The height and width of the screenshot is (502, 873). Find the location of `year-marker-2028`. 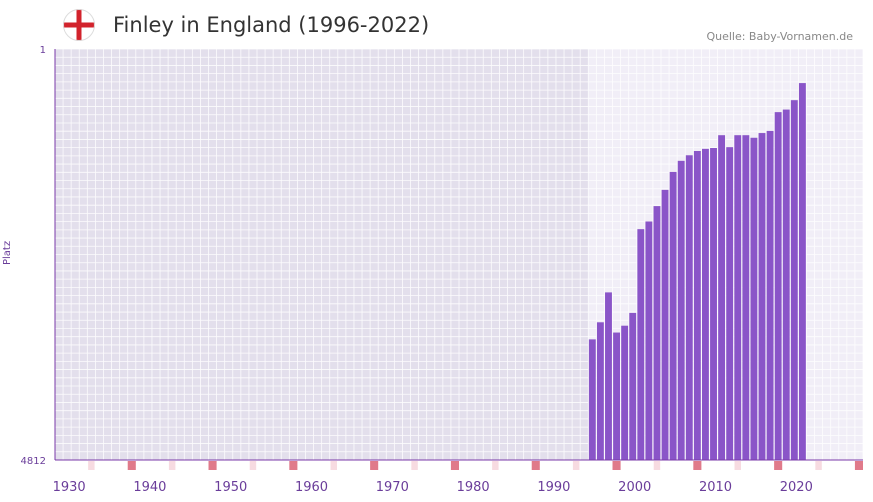

year-marker-2028 is located at coordinates (858, 465).